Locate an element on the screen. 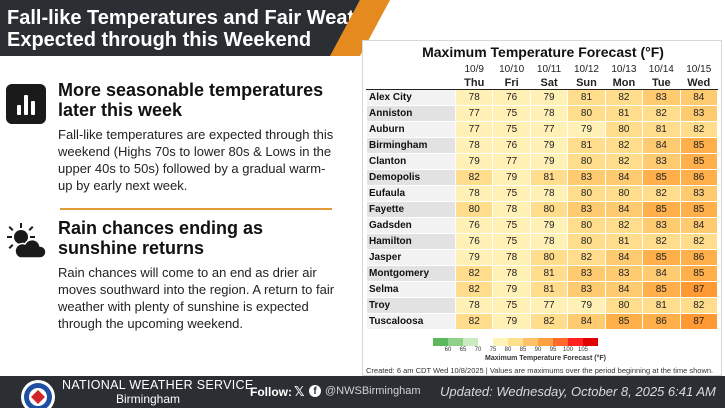 The height and width of the screenshot is (408, 725). city-name: Troy is located at coordinates (411, 305).